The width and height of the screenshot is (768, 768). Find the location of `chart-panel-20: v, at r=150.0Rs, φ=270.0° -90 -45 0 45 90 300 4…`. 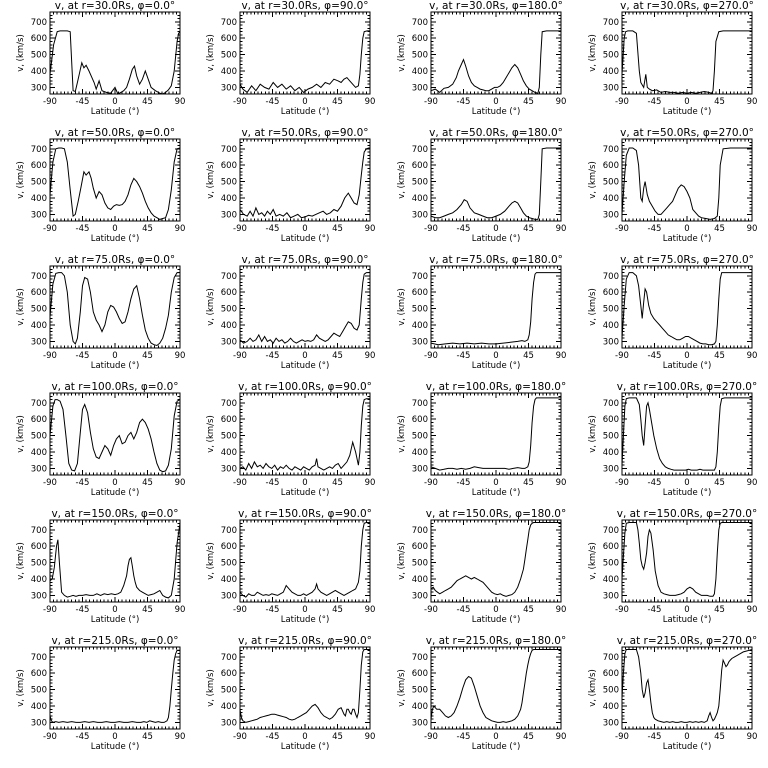

chart-panel-20: v, at r=150.0Rs, φ=270.0° -90 -45 0 45 90 300 4… is located at coordinates (672, 566).